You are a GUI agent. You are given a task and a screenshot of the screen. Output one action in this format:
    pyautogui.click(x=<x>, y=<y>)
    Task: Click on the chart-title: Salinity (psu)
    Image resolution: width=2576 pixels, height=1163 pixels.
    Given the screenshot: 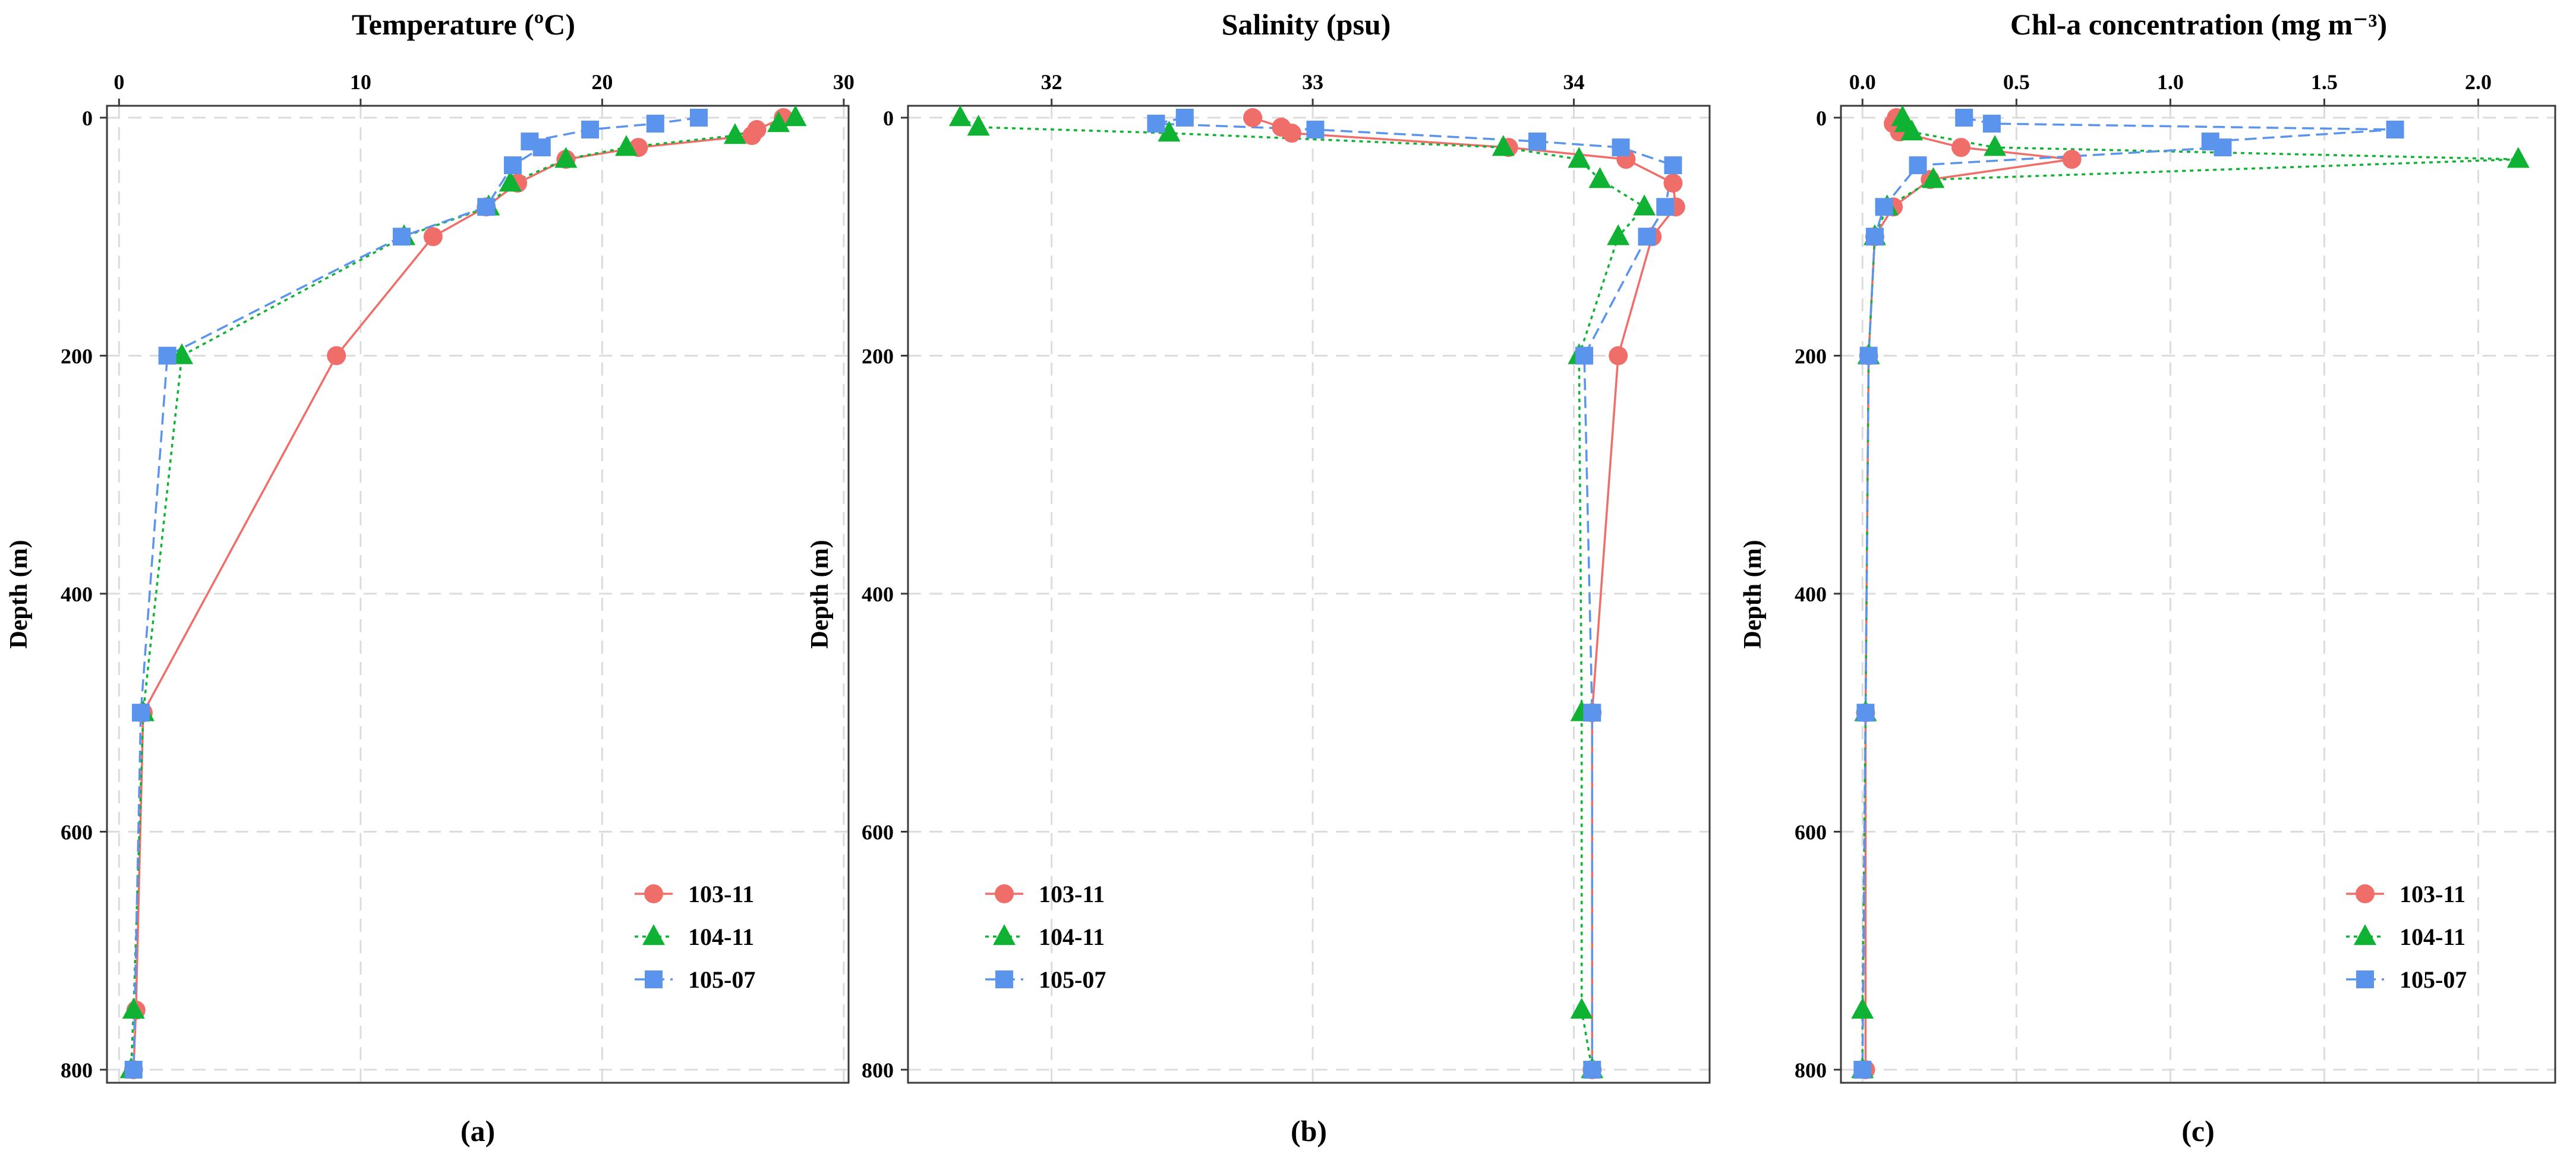 What is the action you would take?
    pyautogui.click(x=1306, y=24)
    